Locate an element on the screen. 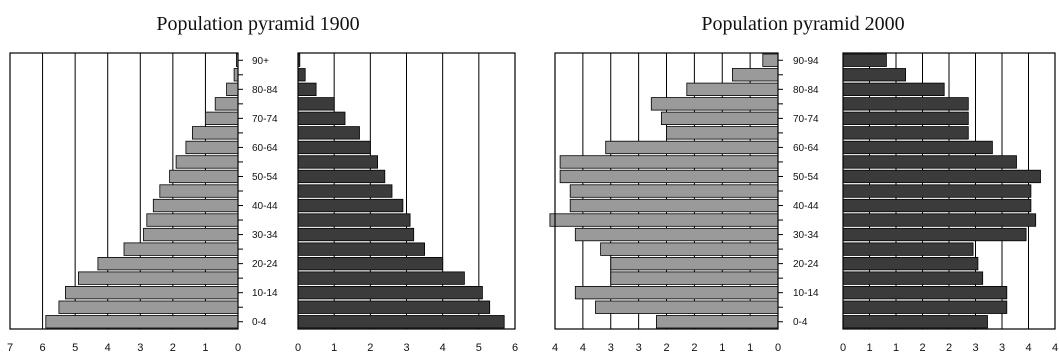  age-label: 90+ is located at coordinates (260, 61).